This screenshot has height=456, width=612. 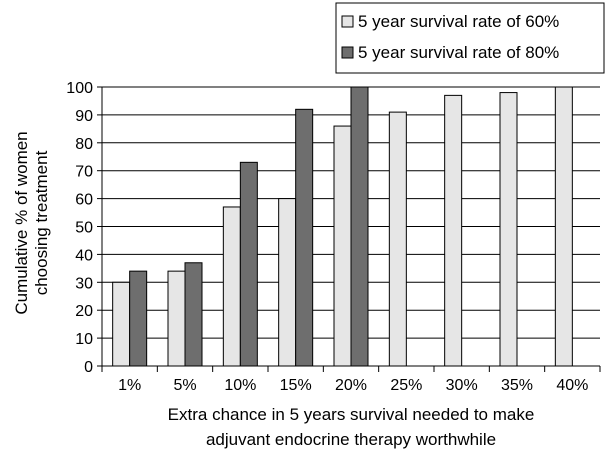 I want to click on bar-60-40pct, so click(x=563, y=226).